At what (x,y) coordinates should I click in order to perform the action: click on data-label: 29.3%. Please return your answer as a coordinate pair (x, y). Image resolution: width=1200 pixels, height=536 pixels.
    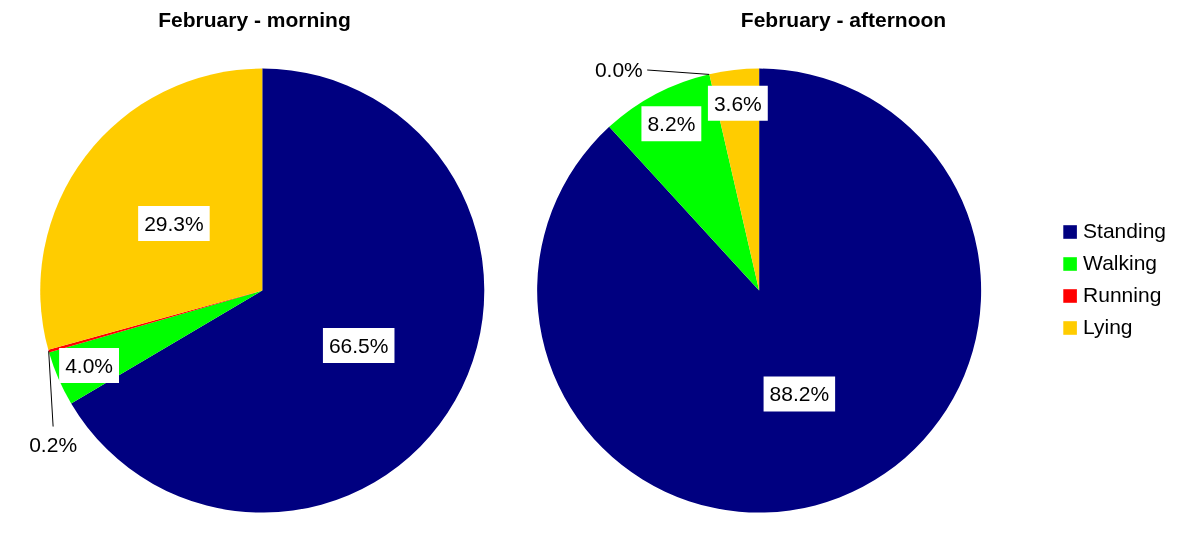
    Looking at the image, I should click on (174, 223).